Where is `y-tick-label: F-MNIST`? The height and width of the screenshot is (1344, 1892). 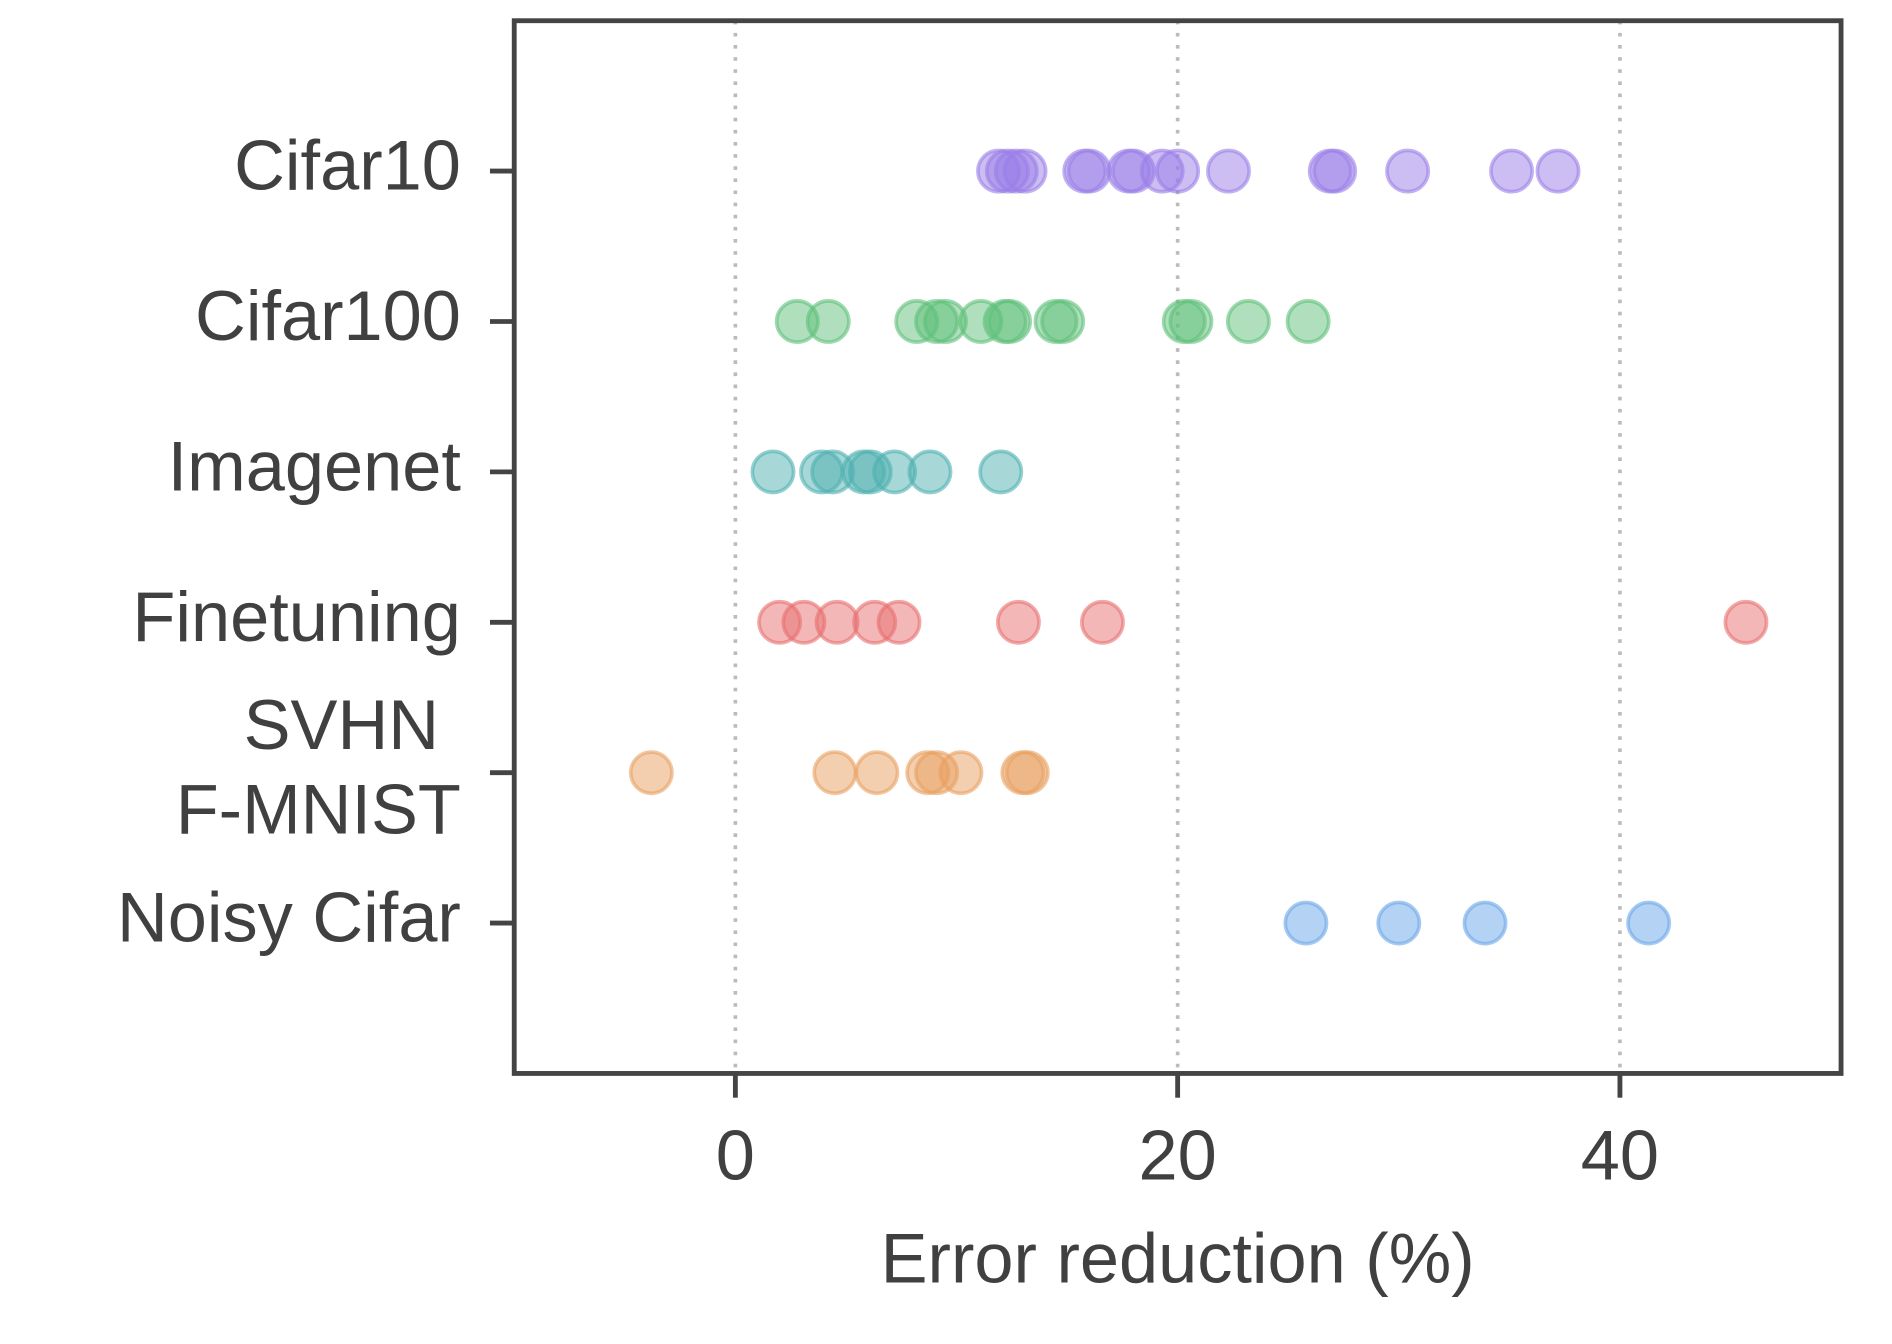
y-tick-label: F-MNIST is located at coordinates (318, 809).